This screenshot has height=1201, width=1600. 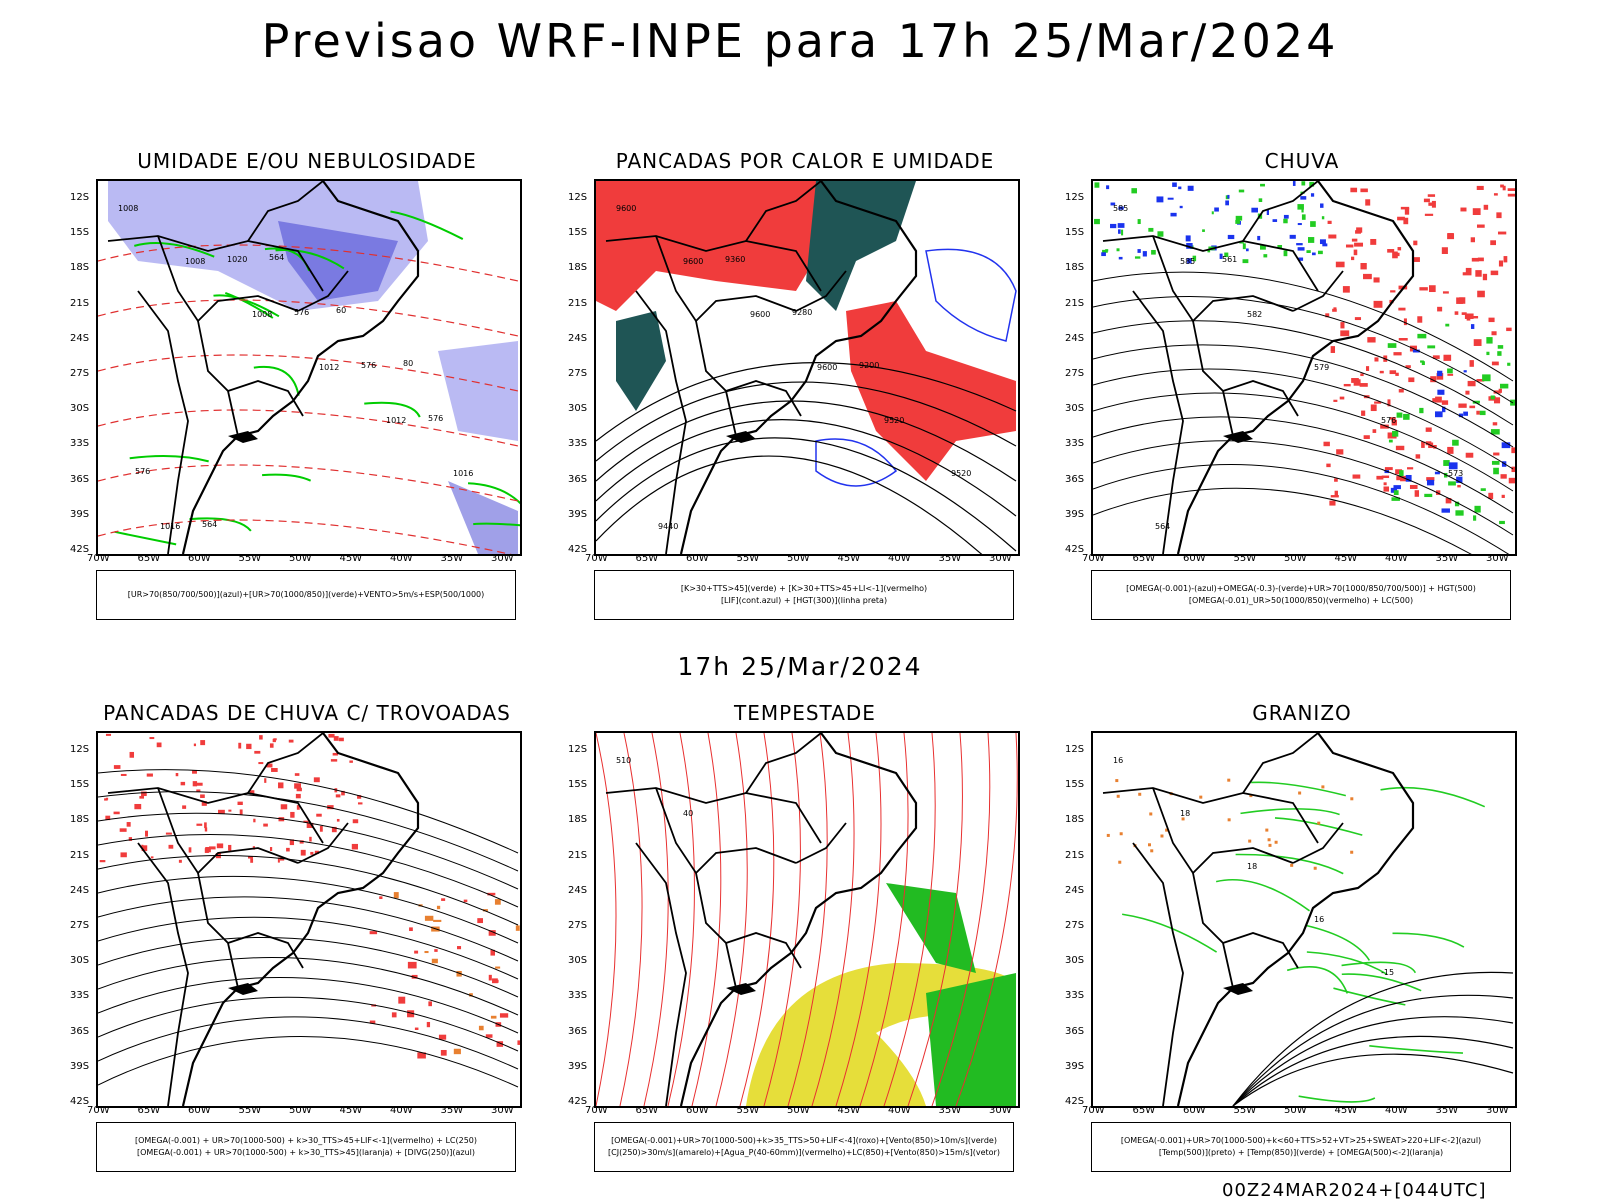 What do you see at coordinates (693, 261) in the screenshot?
I see `contour-label: 9600` at bounding box center [693, 261].